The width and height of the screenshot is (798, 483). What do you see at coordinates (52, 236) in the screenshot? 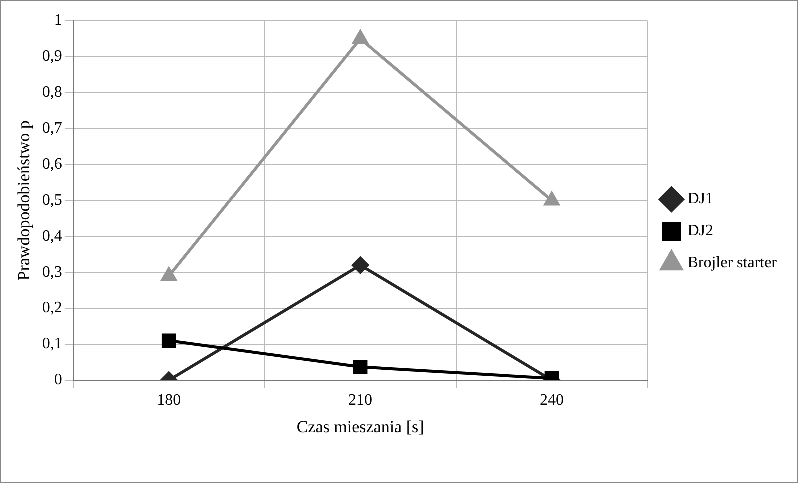
I see `y-tick-label: 0,4` at bounding box center [52, 236].